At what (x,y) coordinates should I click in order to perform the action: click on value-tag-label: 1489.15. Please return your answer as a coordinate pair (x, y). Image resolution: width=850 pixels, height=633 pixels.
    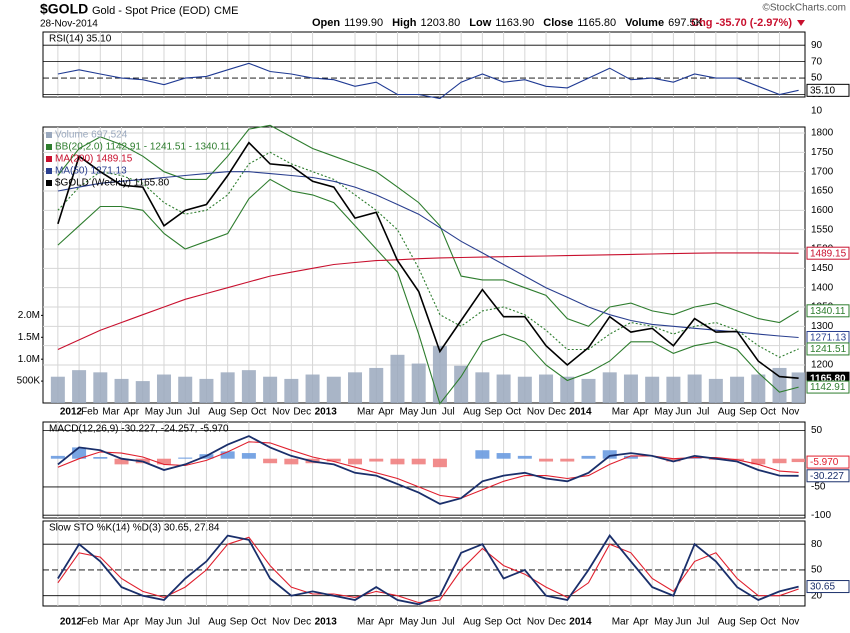
    Looking at the image, I should click on (828, 253).